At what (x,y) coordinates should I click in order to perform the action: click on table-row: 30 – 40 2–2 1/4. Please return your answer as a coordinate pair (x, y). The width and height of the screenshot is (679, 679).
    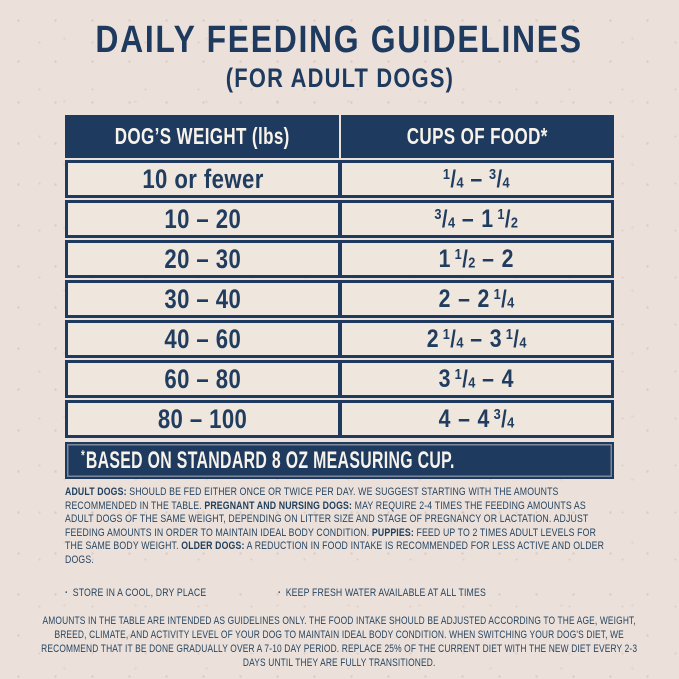
    Looking at the image, I should click on (339, 299).